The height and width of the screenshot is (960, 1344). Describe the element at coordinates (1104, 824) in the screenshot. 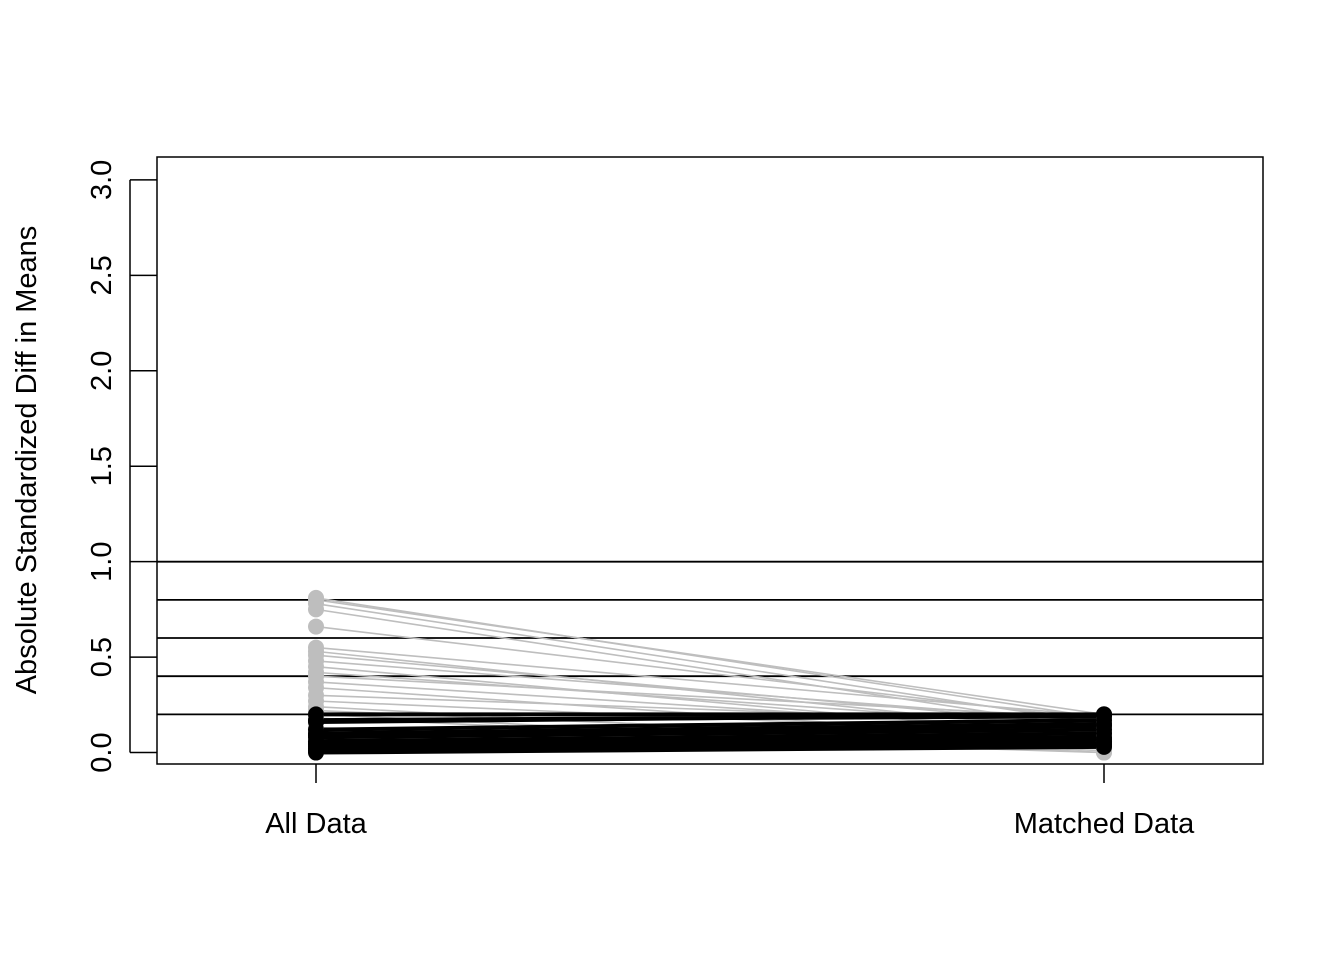

I see `x-tick-label: Matched Data` at that location.